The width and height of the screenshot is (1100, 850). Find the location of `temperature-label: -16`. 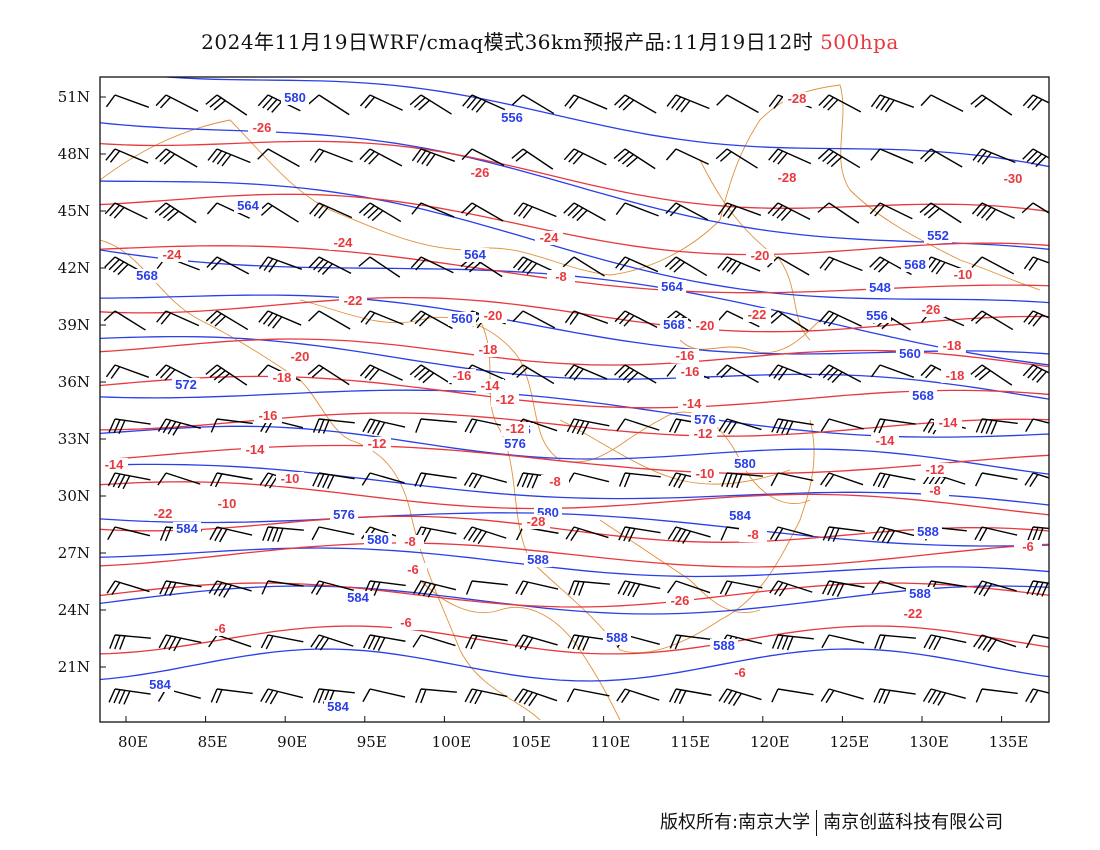

temperature-label: -16 is located at coordinates (685, 355).